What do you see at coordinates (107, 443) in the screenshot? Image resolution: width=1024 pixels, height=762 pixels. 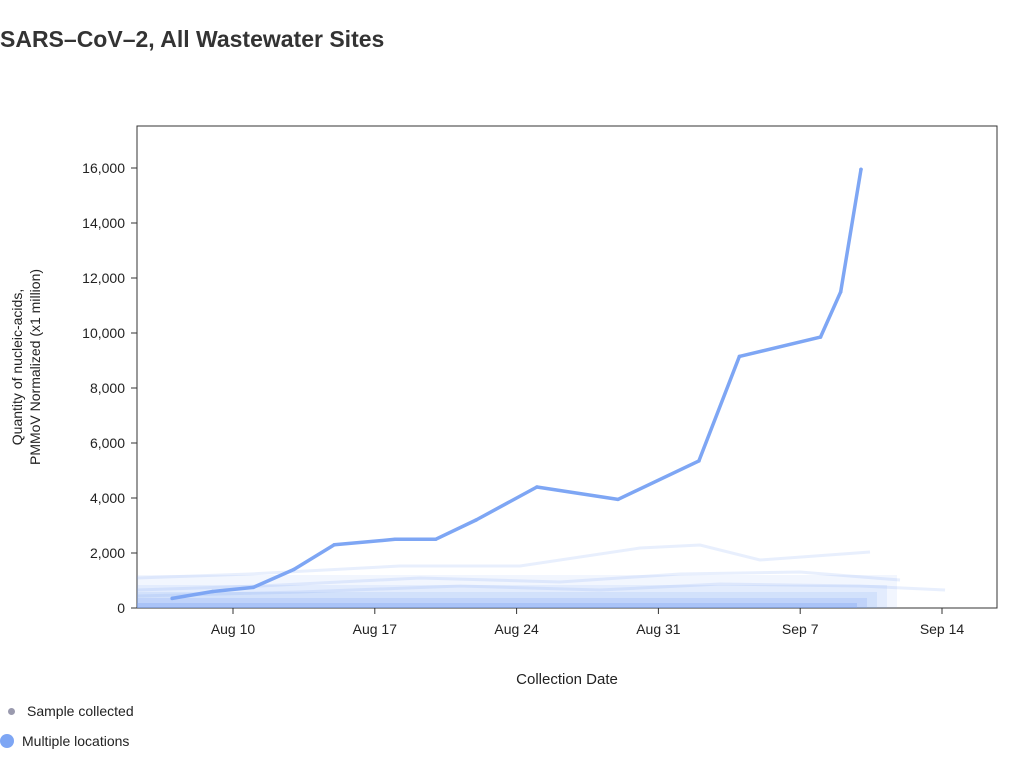 I see `y-tick-label: 6,000` at bounding box center [107, 443].